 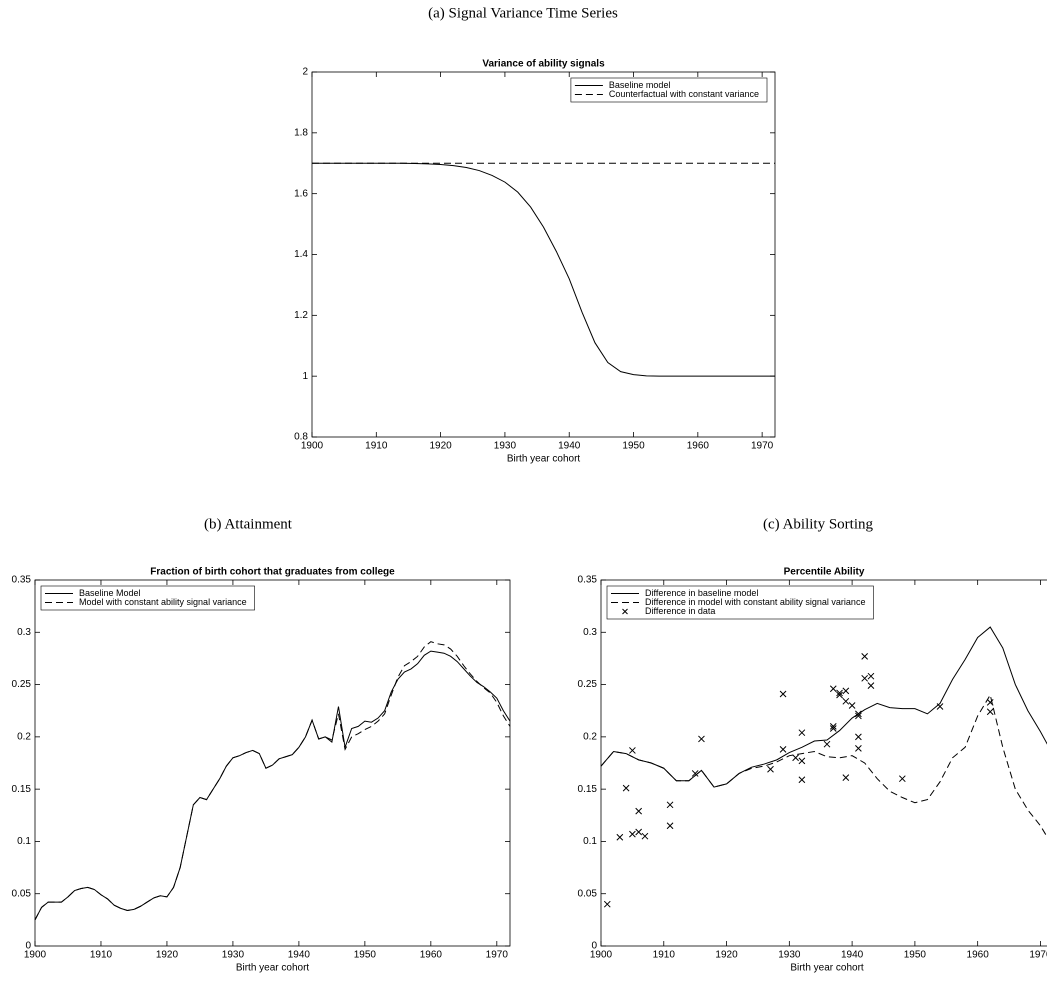 What do you see at coordinates (818, 524) in the screenshot?
I see `caption: (c) Ability Sorting` at bounding box center [818, 524].